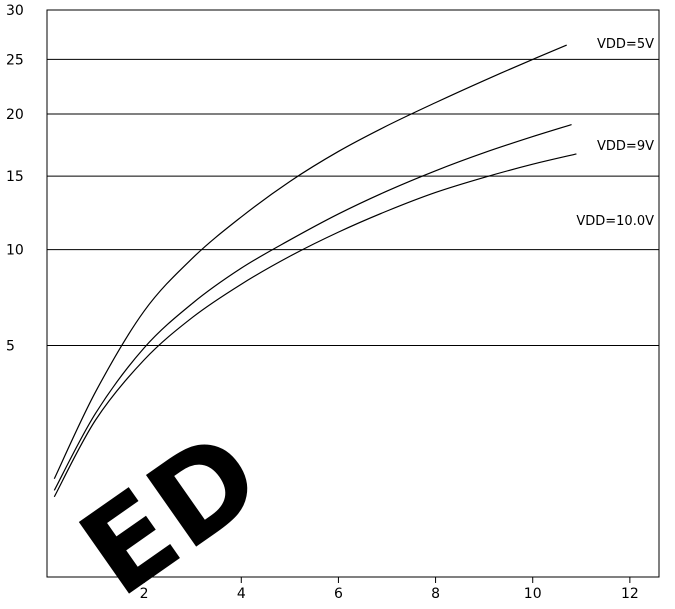 This screenshot has width=675, height=609. I want to click on x-tick-label-12: 12, so click(630, 594).